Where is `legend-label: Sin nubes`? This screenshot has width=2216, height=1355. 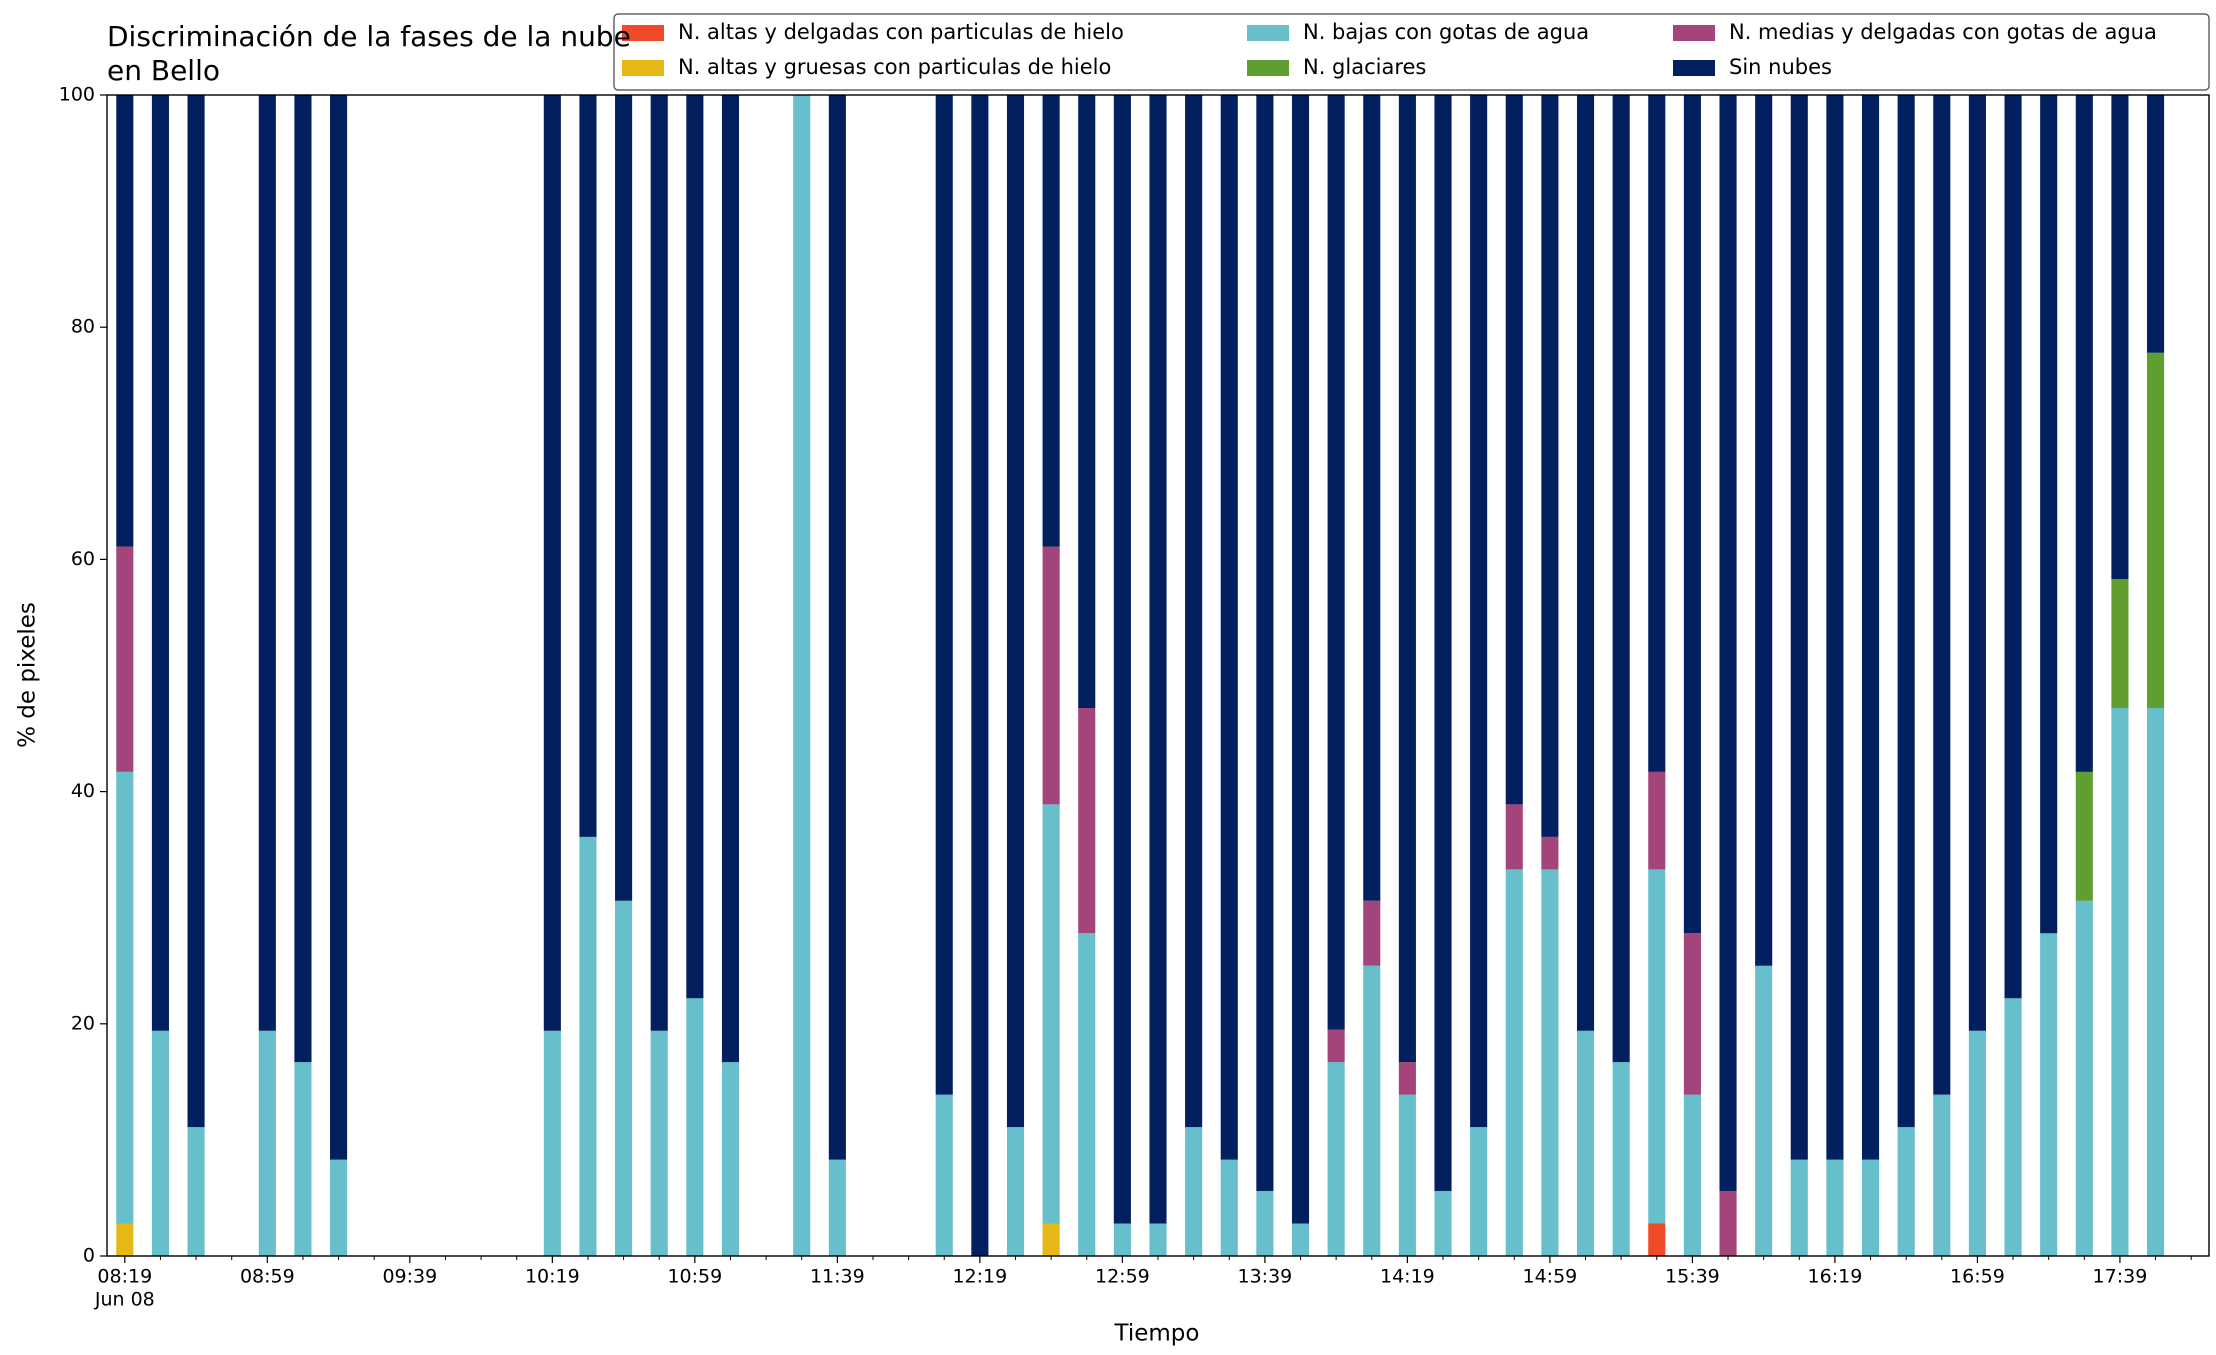
legend-label: Sin nubes is located at coordinates (1780, 67).